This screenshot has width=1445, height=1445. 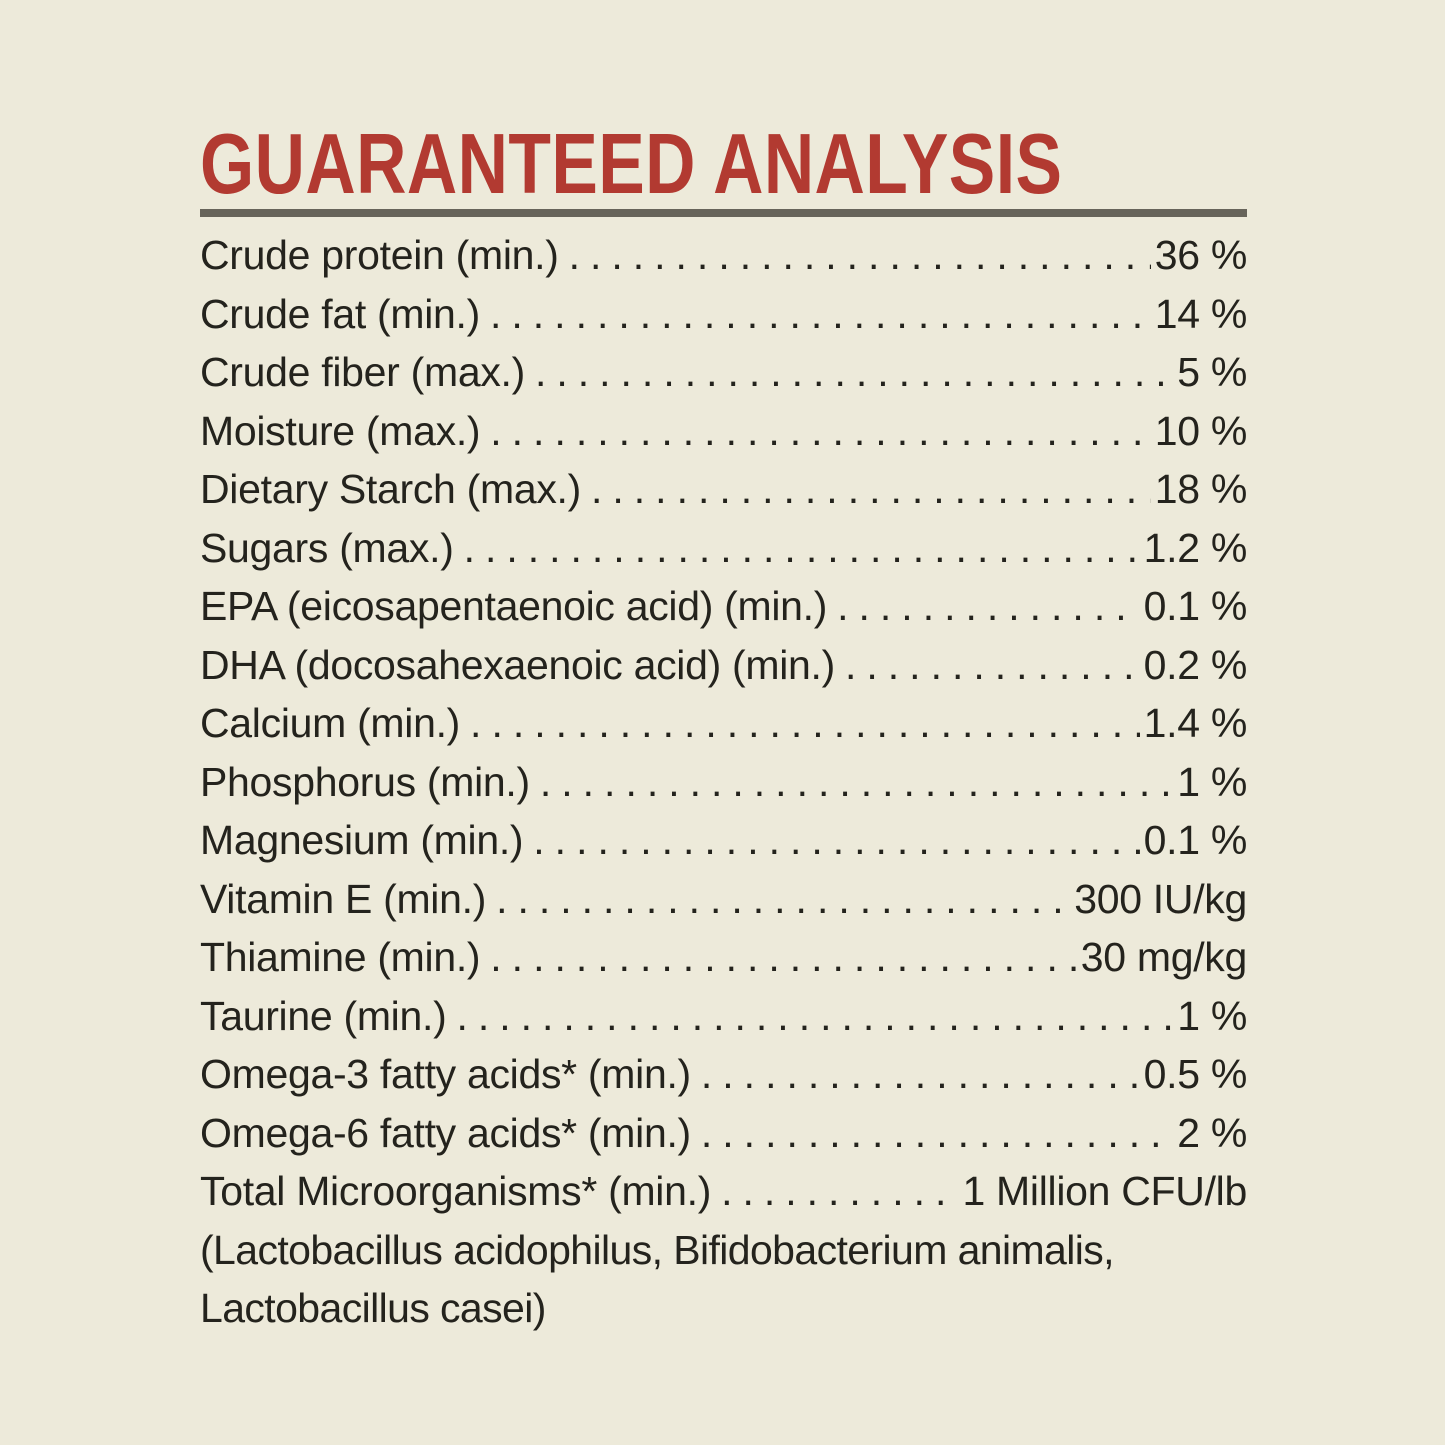 I want to click on analysis-row: Magnesium (min.) 0.1 %, so click(x=723, y=840).